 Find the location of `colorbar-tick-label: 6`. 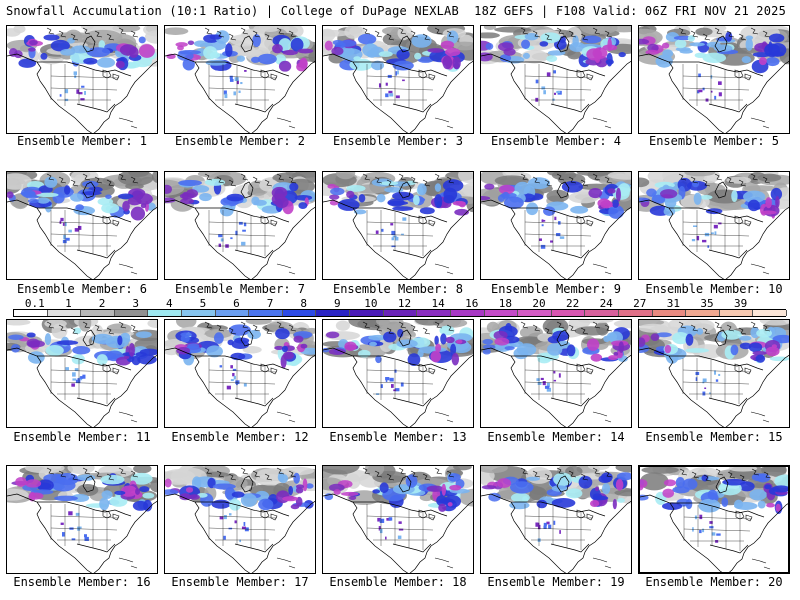

colorbar-tick-label: 6 is located at coordinates (236, 303).